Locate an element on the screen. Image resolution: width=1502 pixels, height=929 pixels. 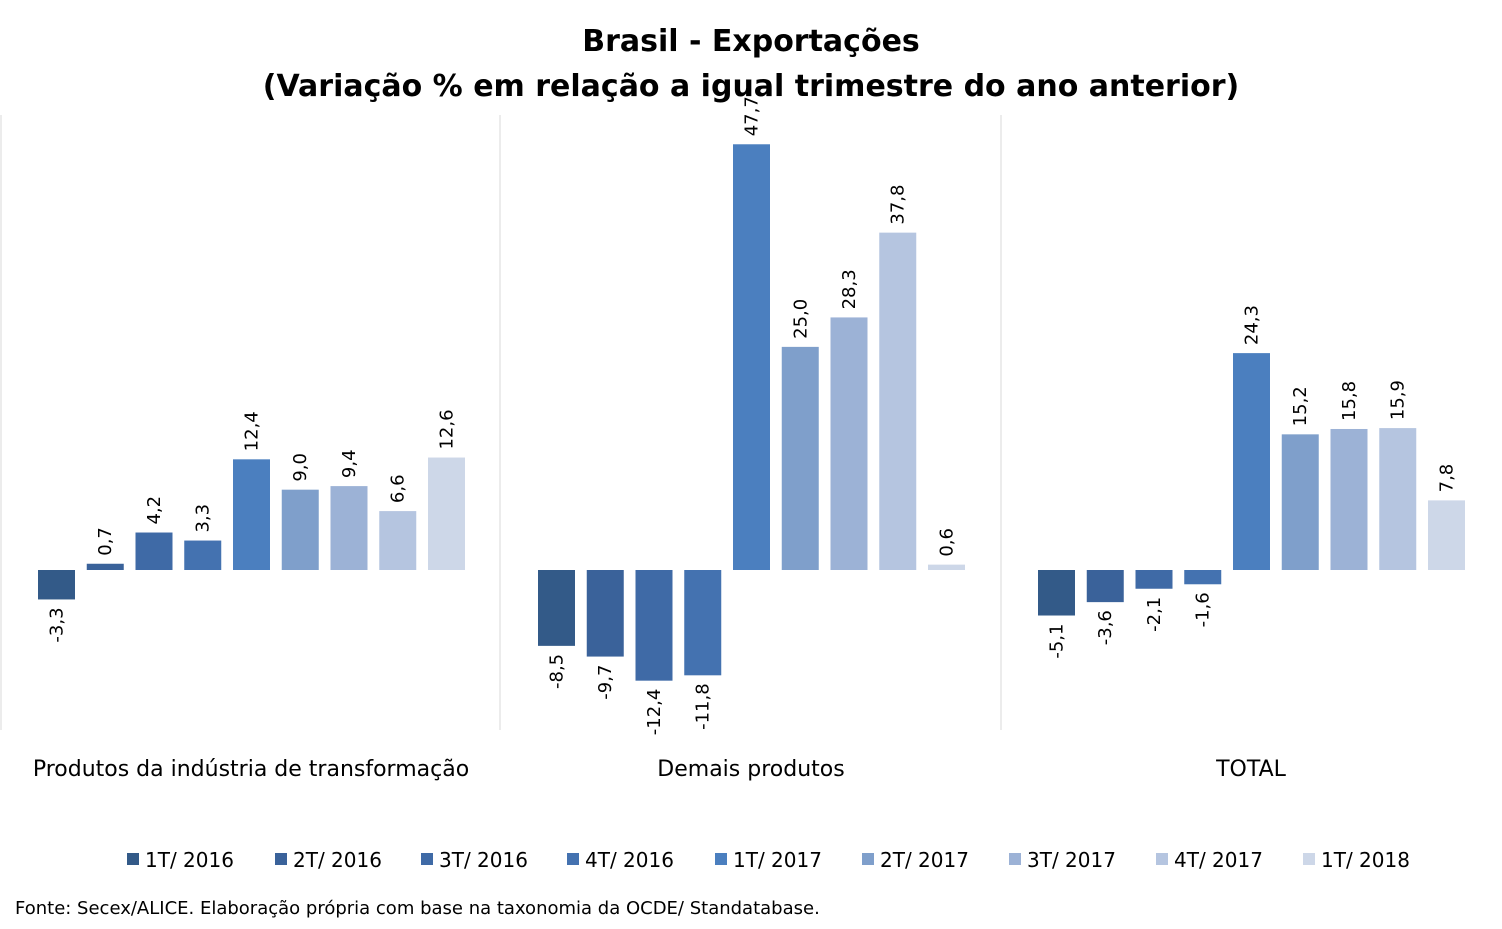
data-label: 6,6 is located at coordinates (398, 488).